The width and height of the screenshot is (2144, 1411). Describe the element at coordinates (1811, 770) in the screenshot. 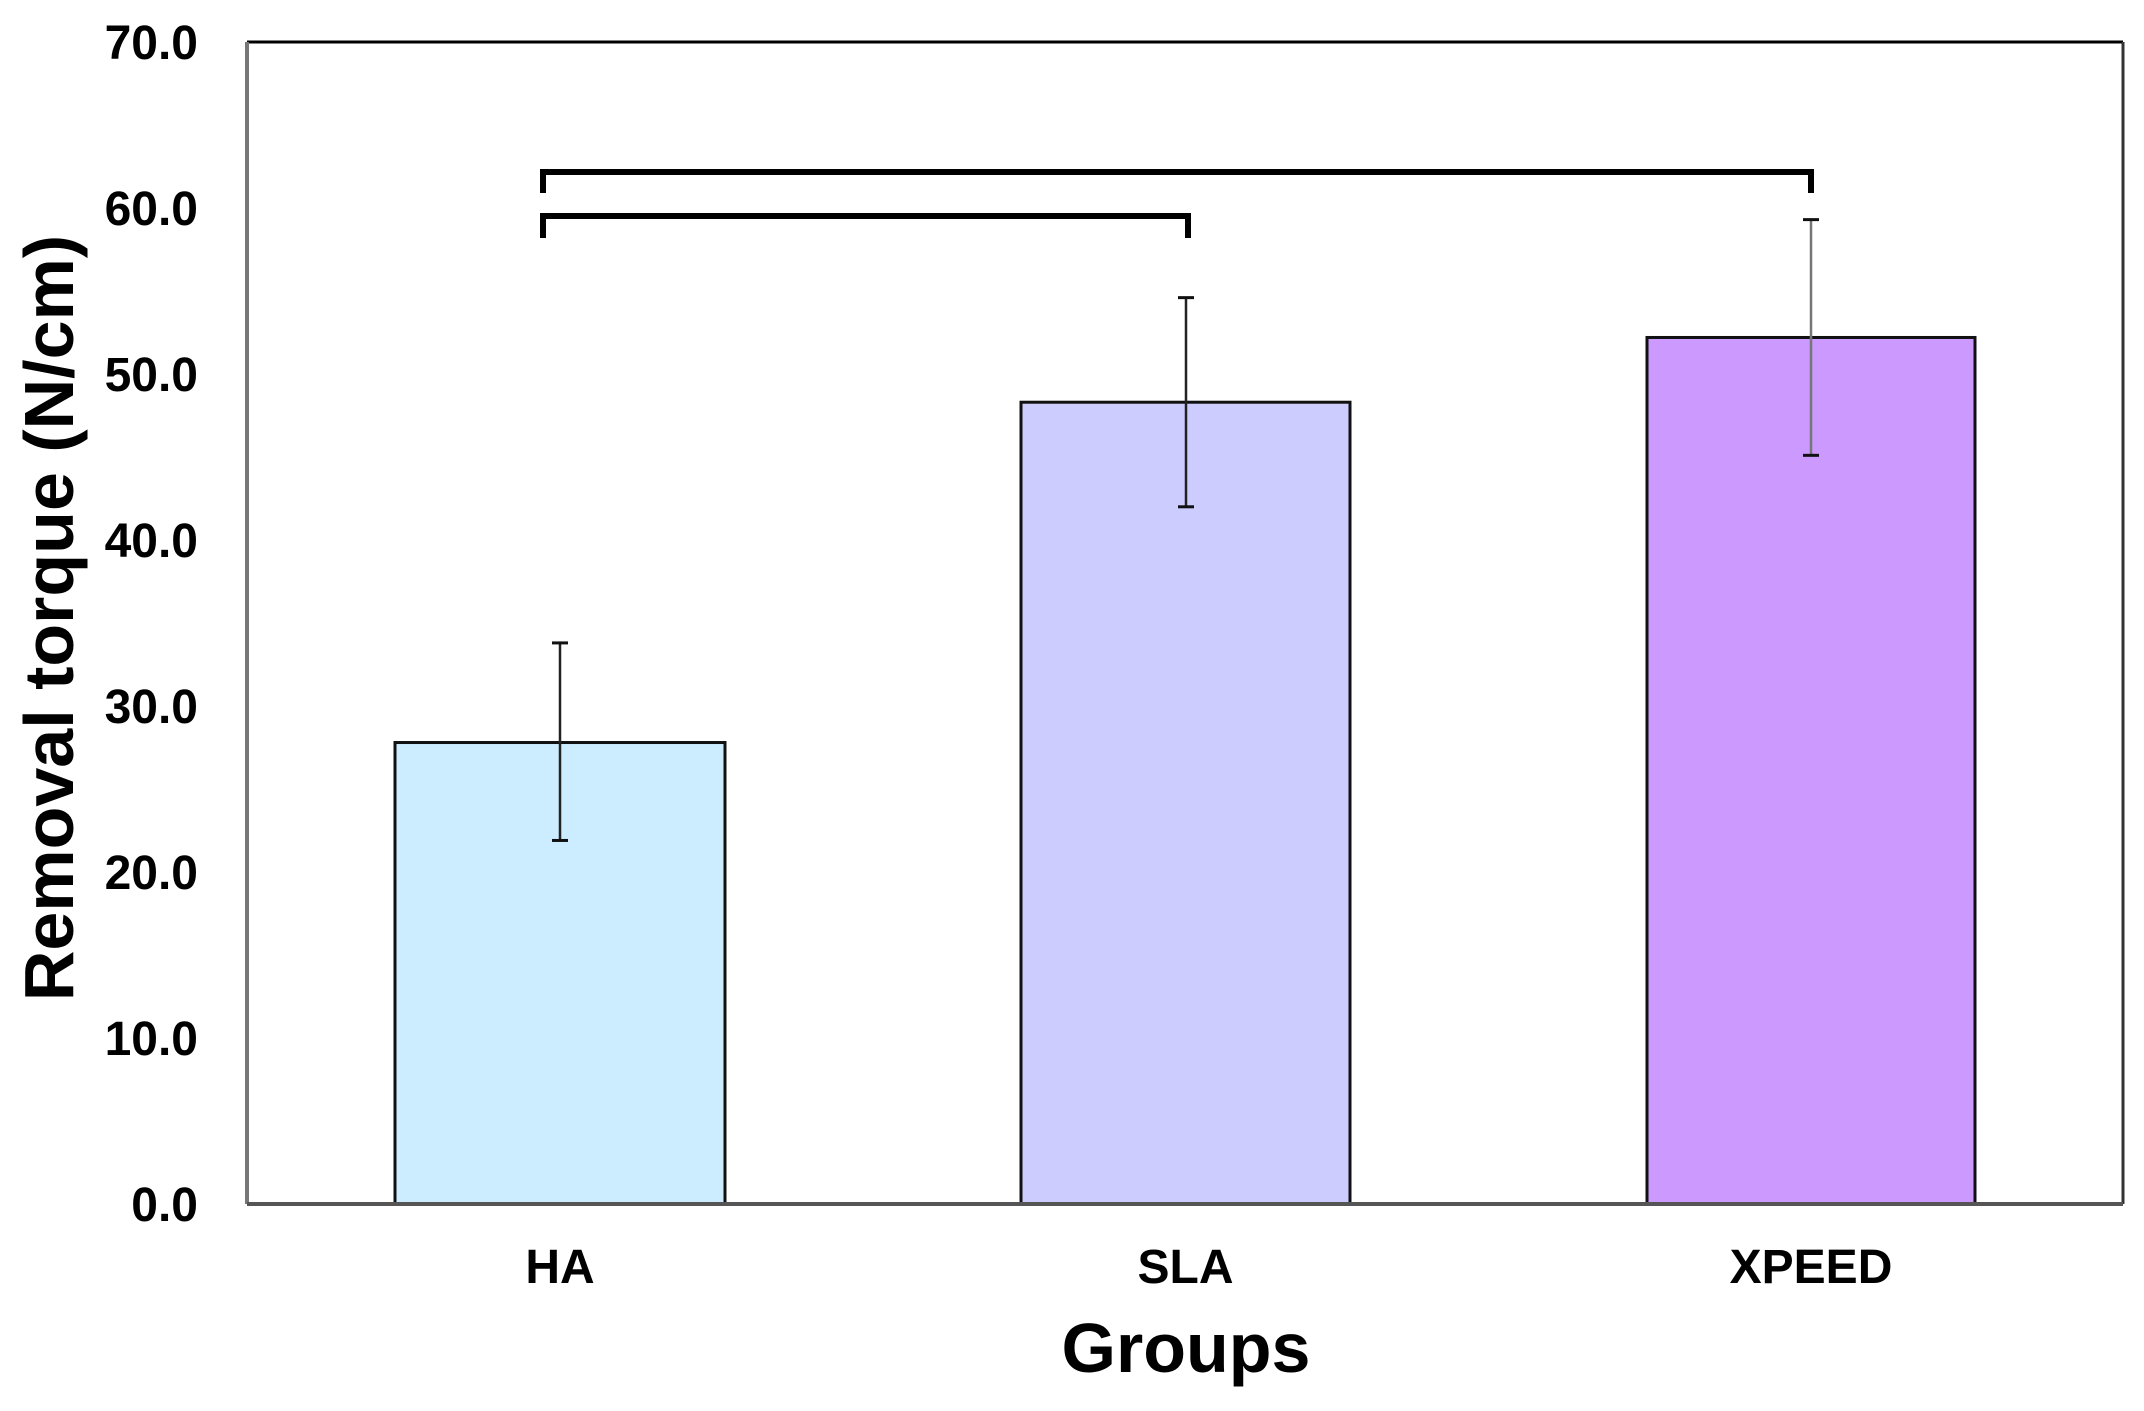

I see `bar-xpeed` at that location.